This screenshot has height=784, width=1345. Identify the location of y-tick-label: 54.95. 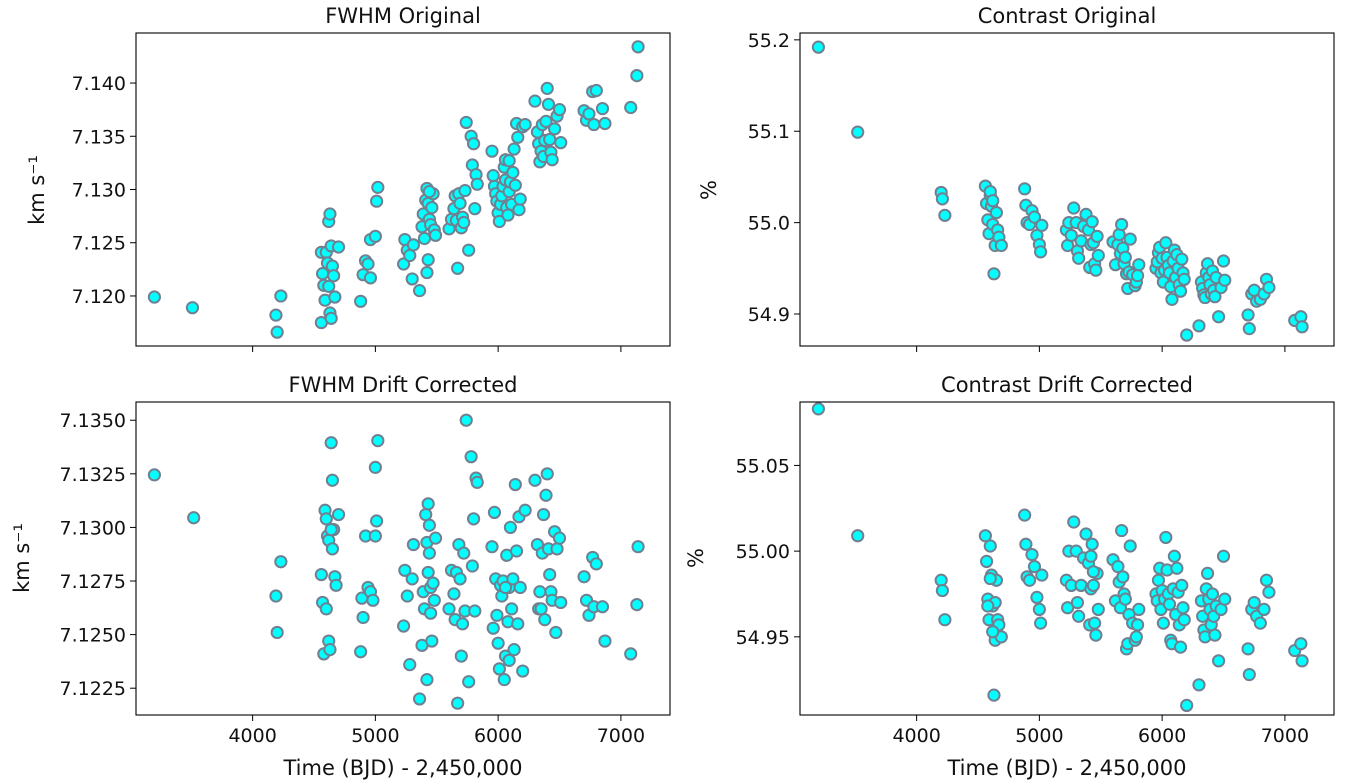
(763, 638).